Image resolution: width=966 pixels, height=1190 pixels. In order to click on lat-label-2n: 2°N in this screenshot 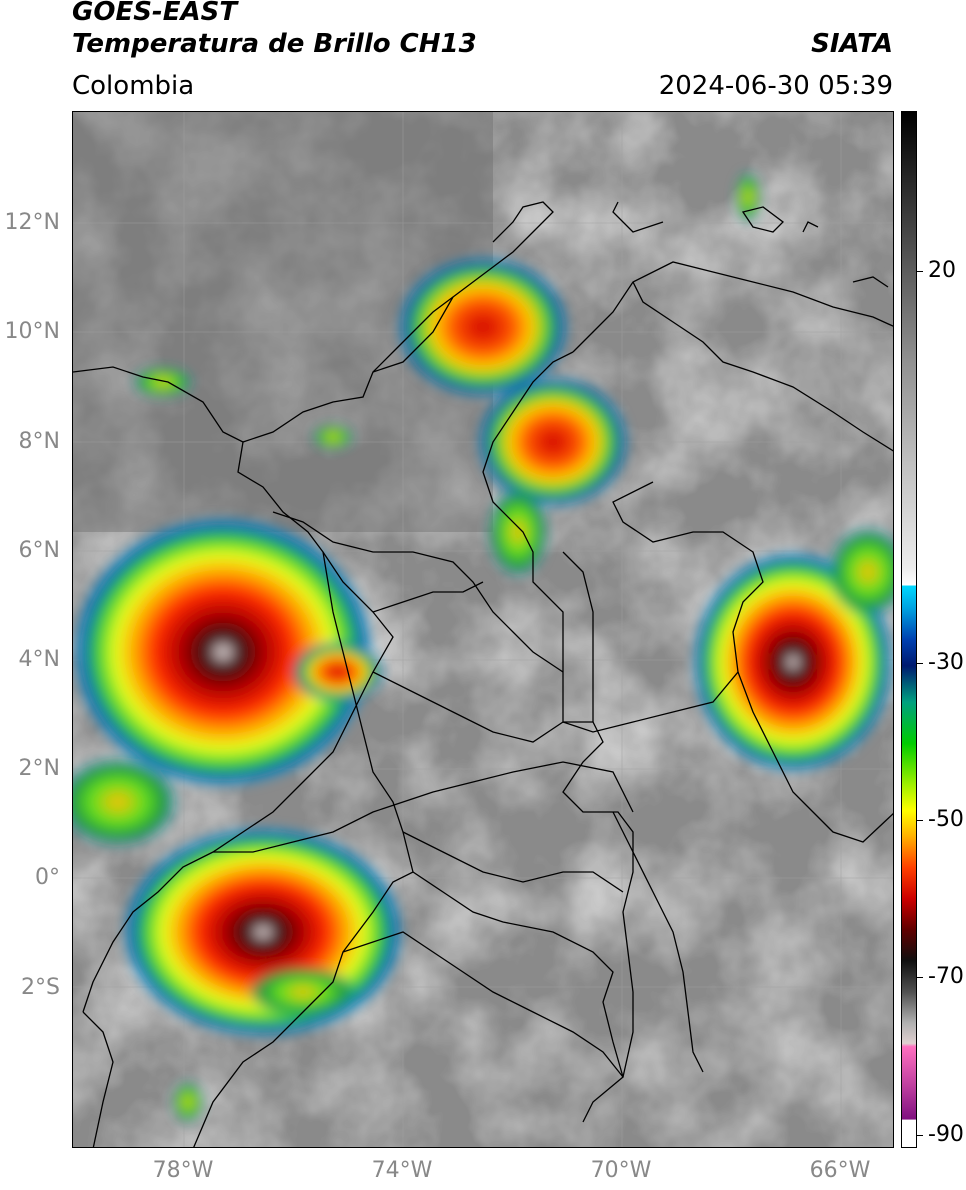, I will do `click(39, 768)`.